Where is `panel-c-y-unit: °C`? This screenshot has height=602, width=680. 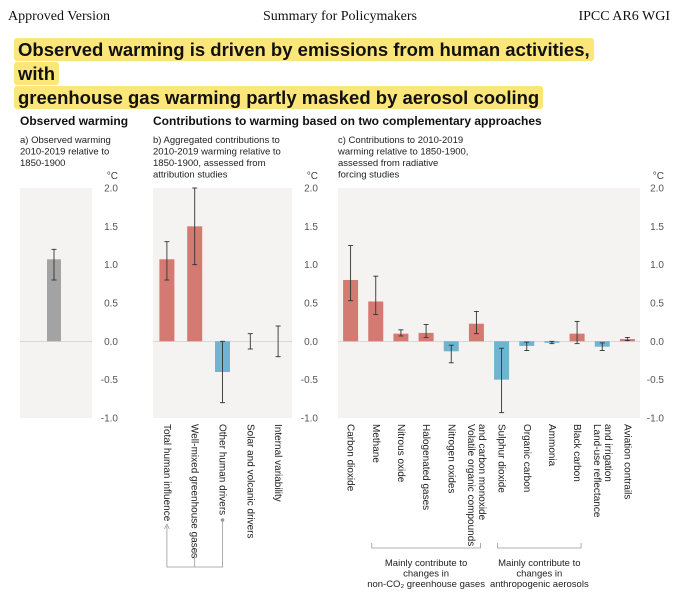
panel-c-y-unit: °C is located at coordinates (658, 176).